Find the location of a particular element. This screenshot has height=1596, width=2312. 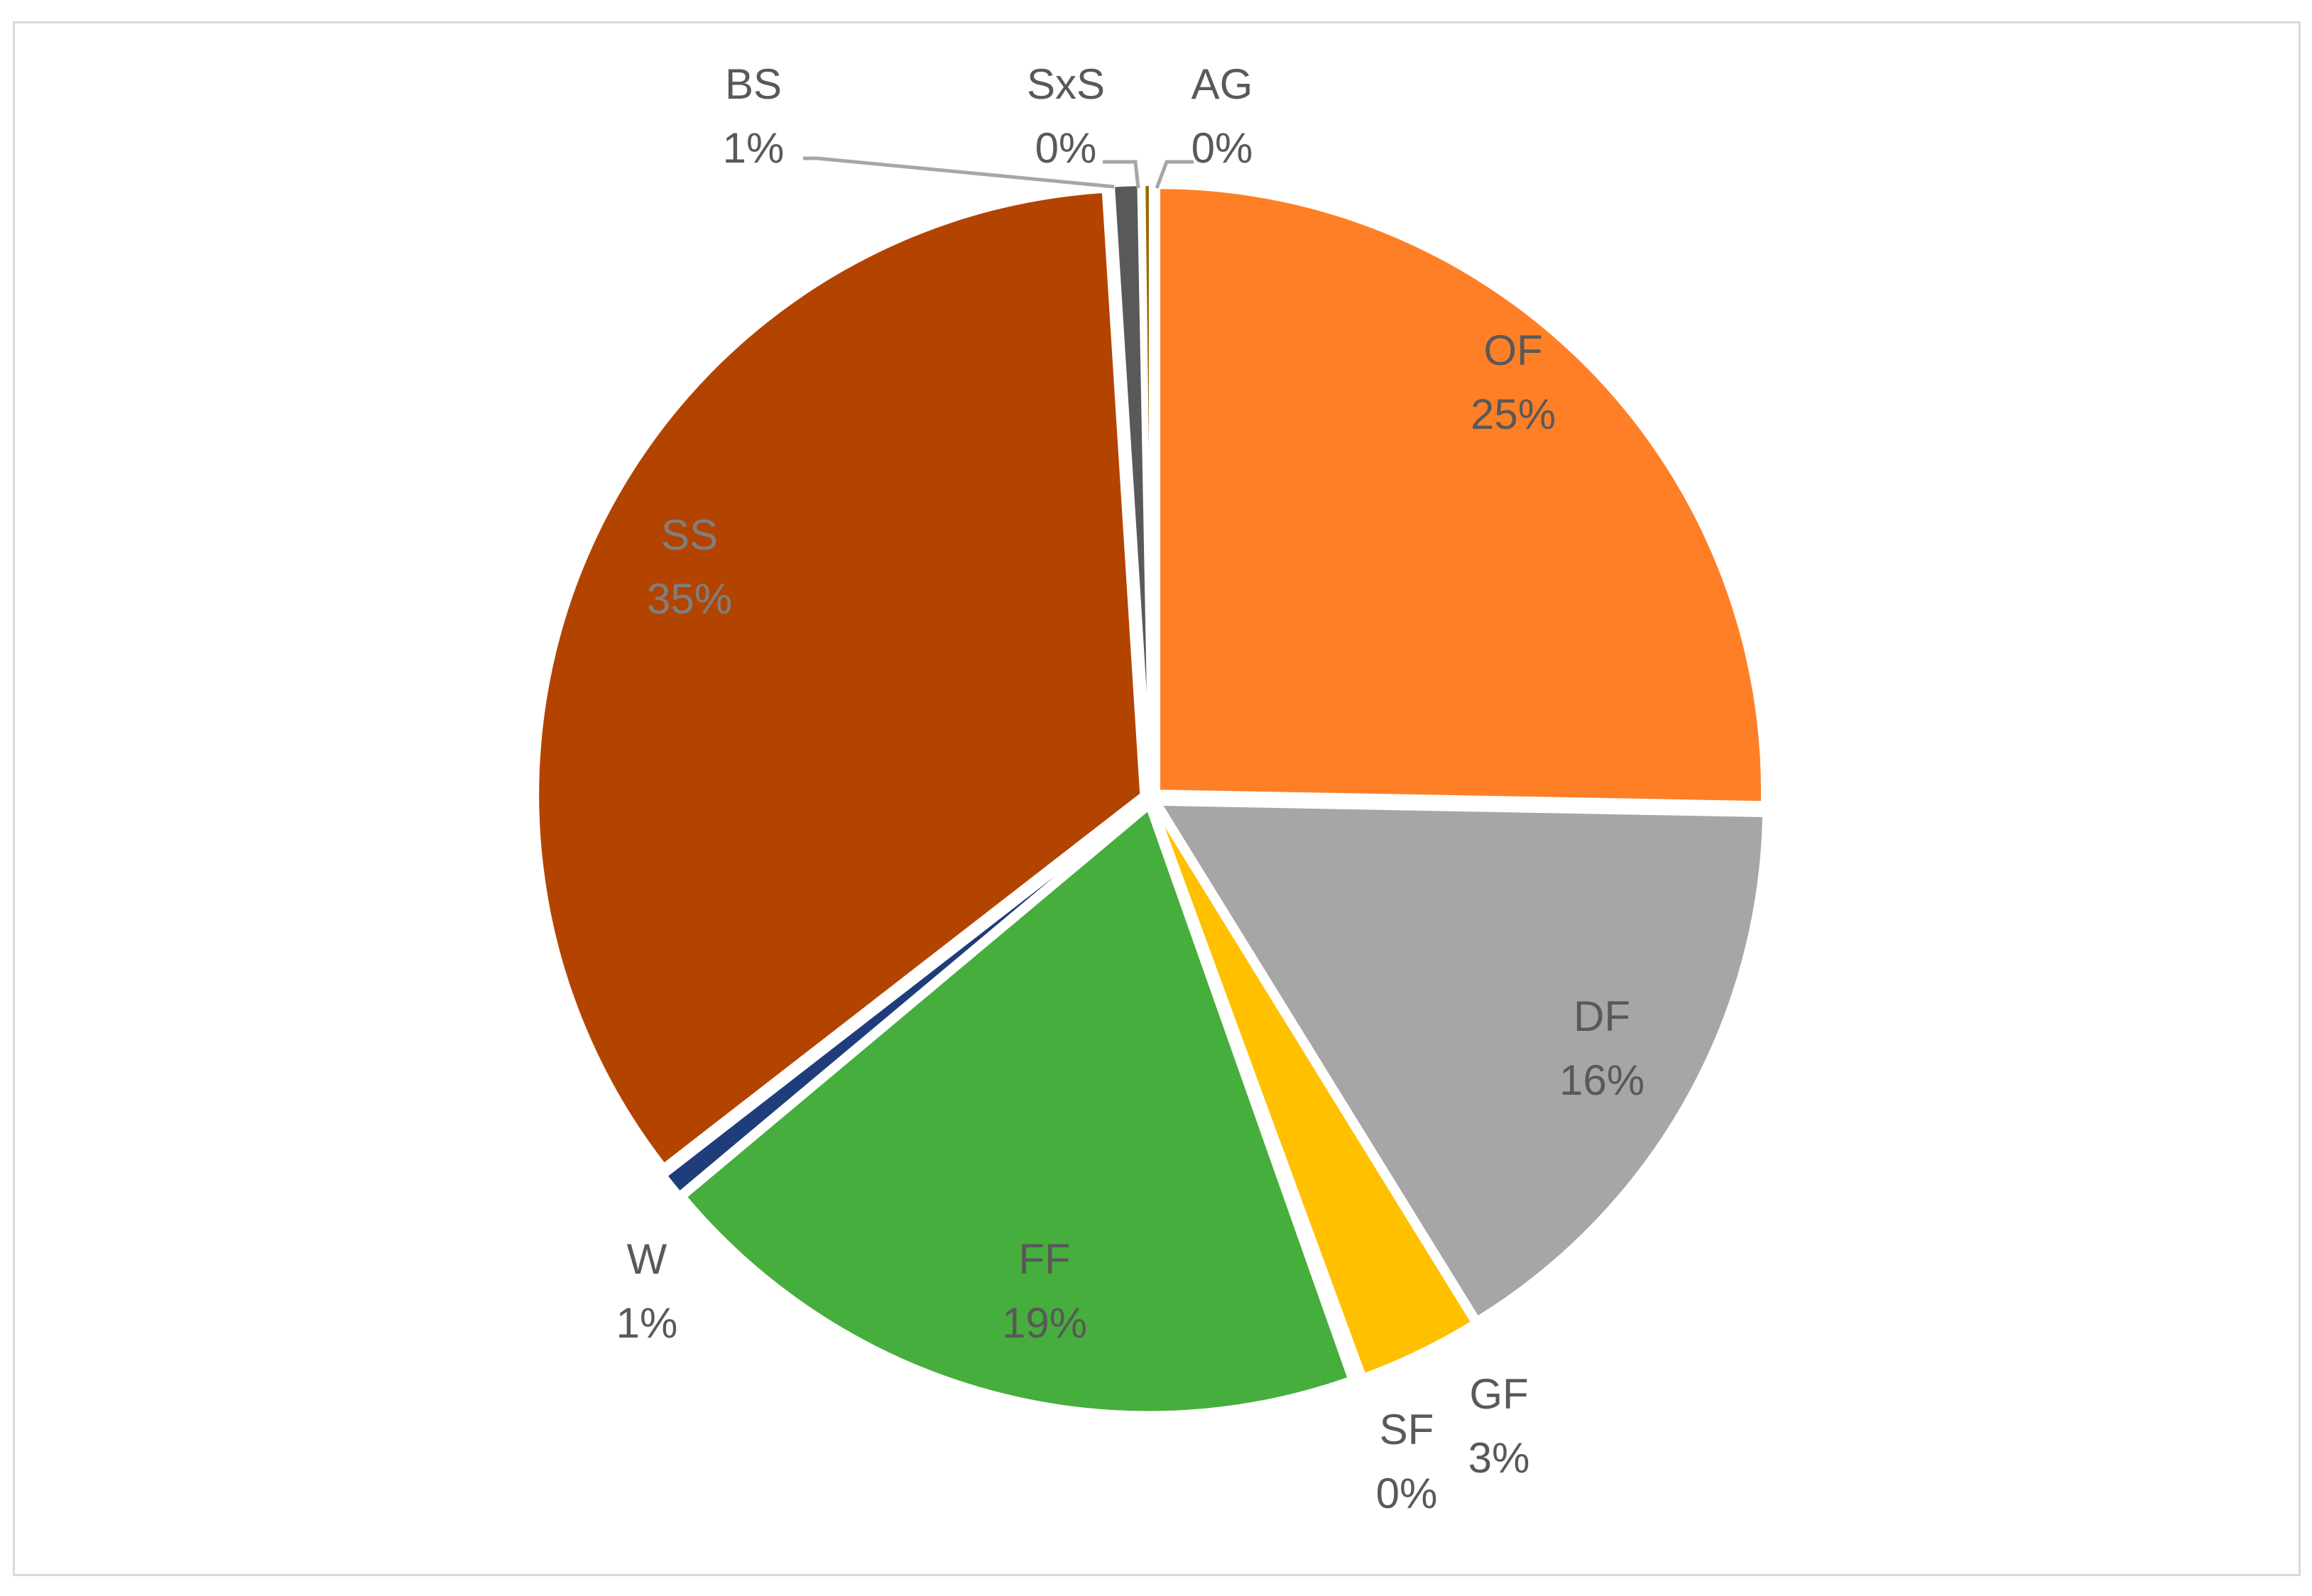

leader-line-ag is located at coordinates (1175, 174).